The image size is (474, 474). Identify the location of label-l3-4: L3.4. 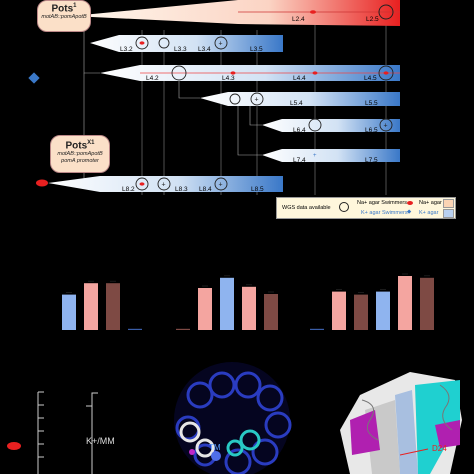
(204, 49).